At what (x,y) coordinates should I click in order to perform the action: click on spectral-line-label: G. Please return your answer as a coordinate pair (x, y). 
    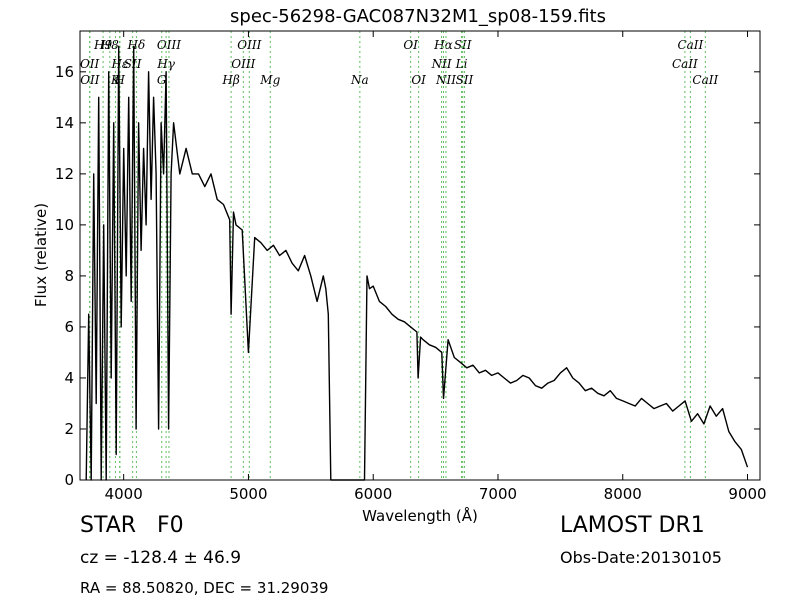
    Looking at the image, I should click on (162, 80).